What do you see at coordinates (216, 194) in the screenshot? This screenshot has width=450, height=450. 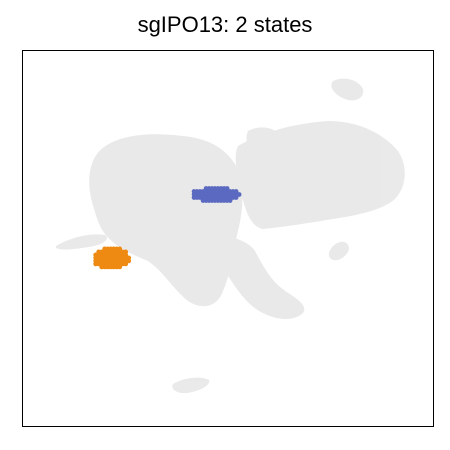 I see `state-1-cluster` at bounding box center [216, 194].